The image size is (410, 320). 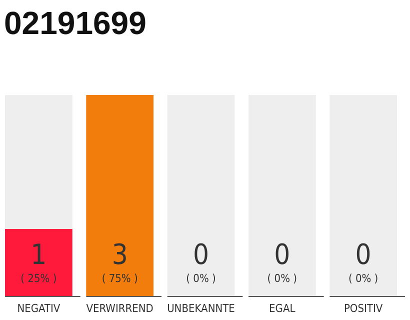 I want to click on x-tick-label: VERWIRREND, so click(x=120, y=308).